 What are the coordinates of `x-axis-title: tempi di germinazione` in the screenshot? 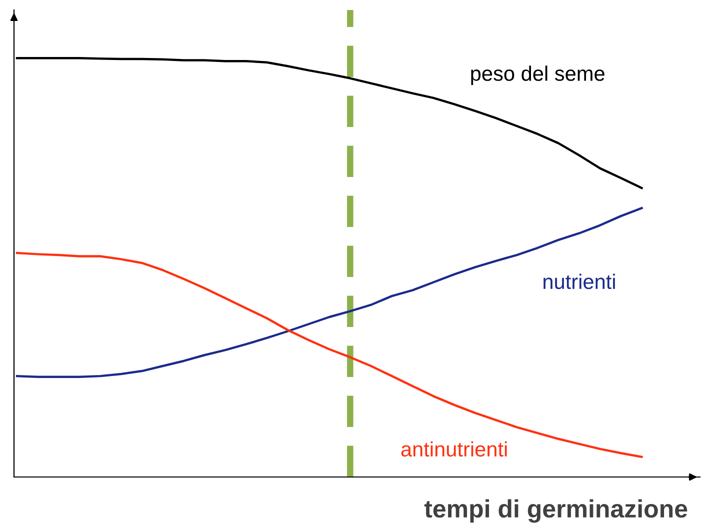 It's located at (556, 511).